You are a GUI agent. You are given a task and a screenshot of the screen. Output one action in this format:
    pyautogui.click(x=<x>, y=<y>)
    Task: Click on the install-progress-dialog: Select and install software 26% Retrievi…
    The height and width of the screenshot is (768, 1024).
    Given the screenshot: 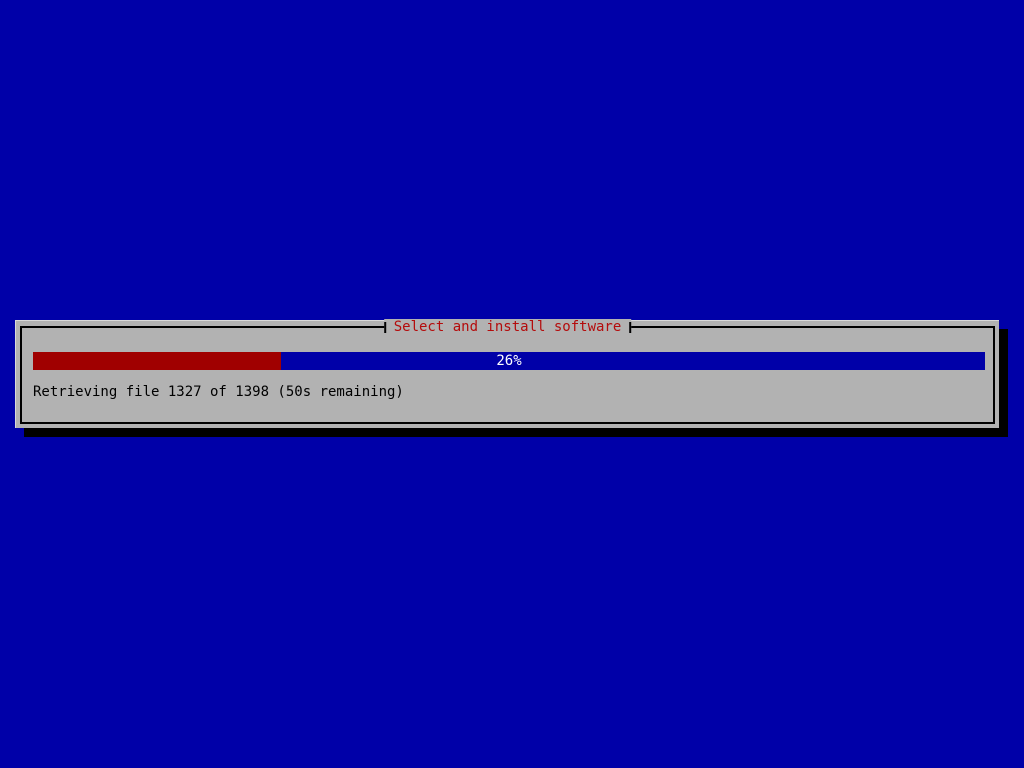 What is the action you would take?
    pyautogui.click(x=507, y=373)
    